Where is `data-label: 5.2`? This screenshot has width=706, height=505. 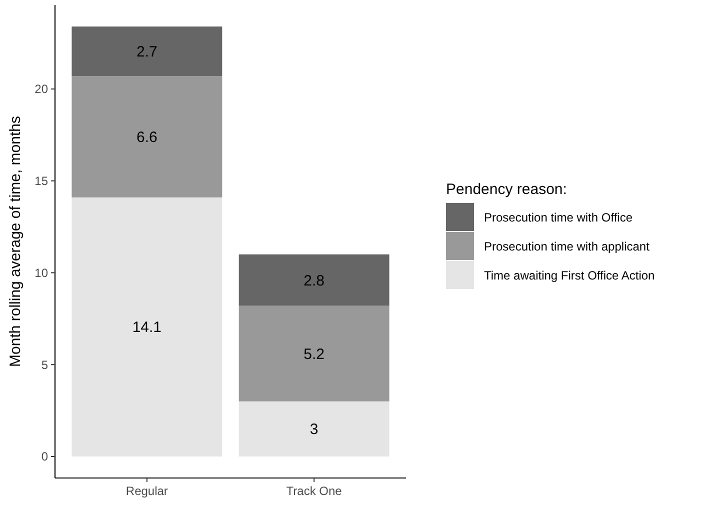
data-label: 5.2 is located at coordinates (314, 354).